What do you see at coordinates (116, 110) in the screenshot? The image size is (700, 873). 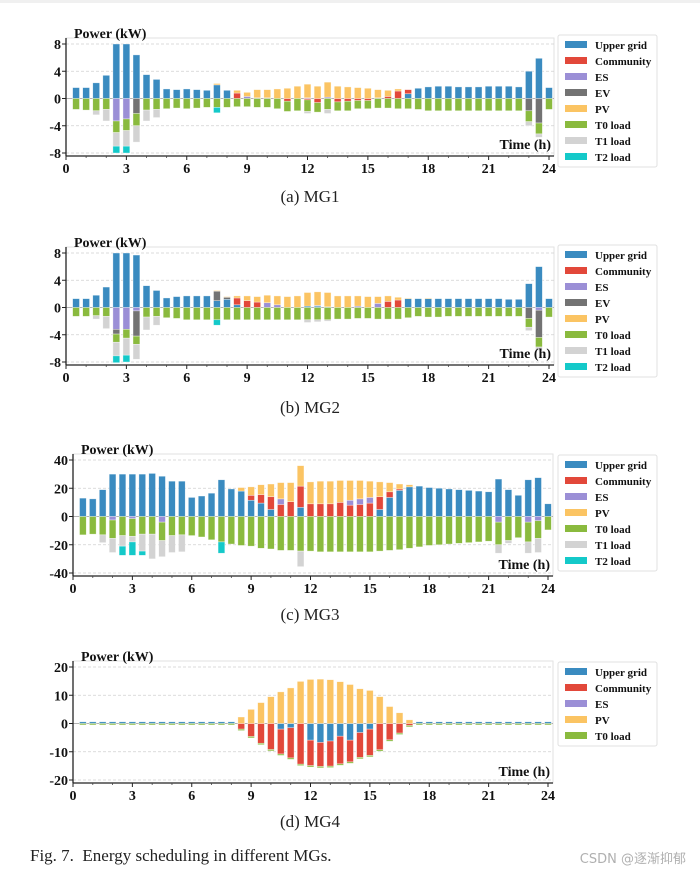 I see `bar-es` at bounding box center [116, 110].